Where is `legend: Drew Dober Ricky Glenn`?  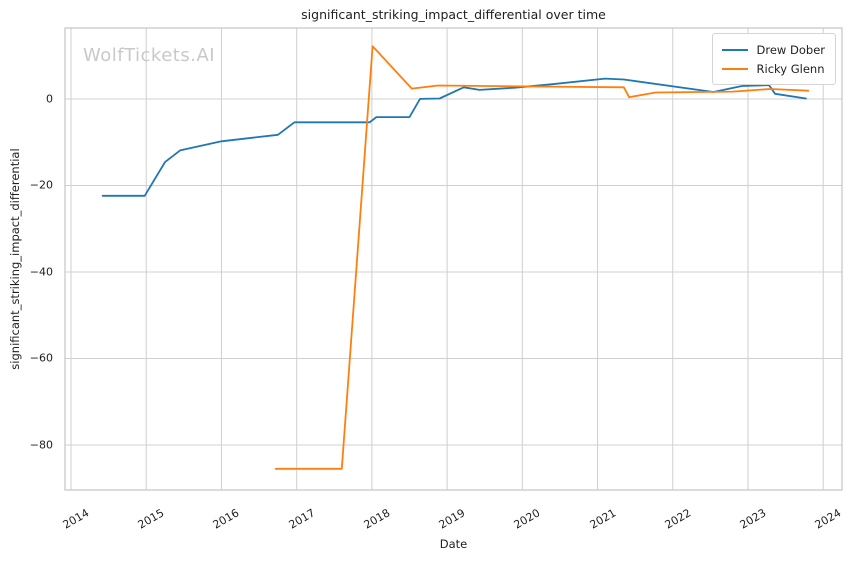 legend: Drew Dober Ricky Glenn is located at coordinates (773, 59).